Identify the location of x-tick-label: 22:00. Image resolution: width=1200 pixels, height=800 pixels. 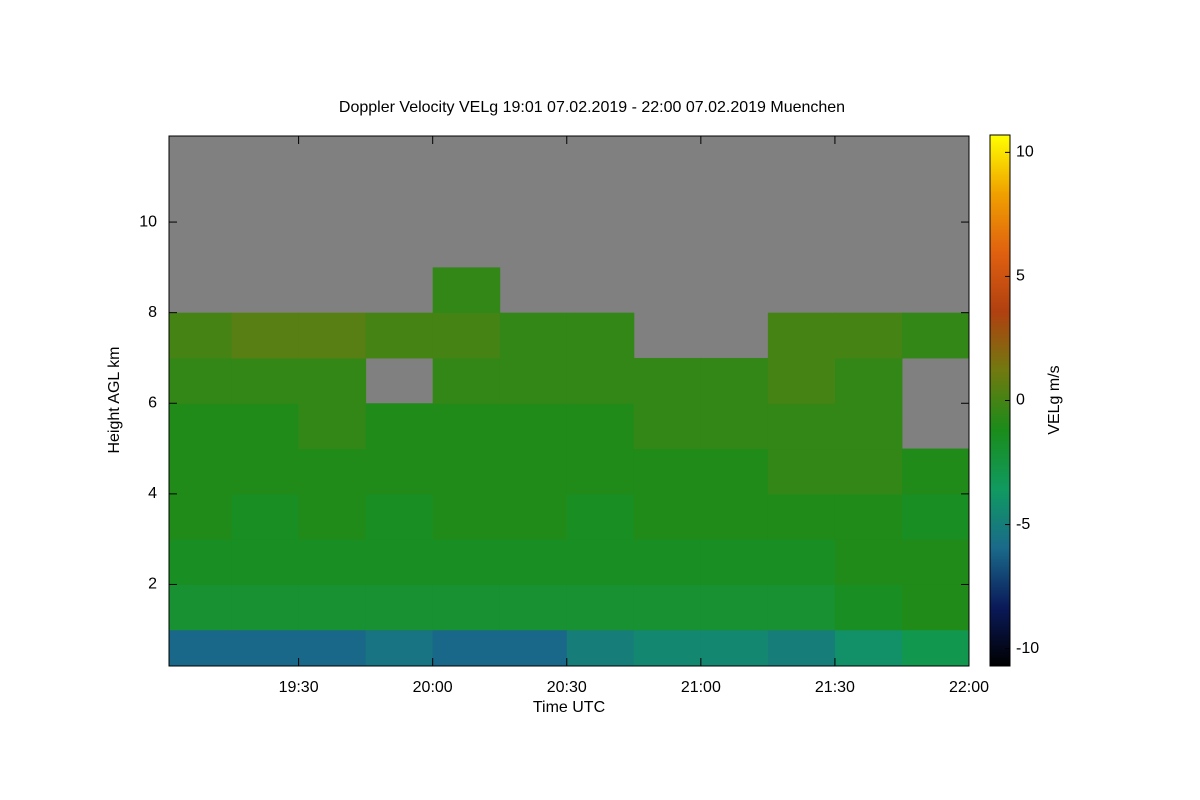
(969, 687).